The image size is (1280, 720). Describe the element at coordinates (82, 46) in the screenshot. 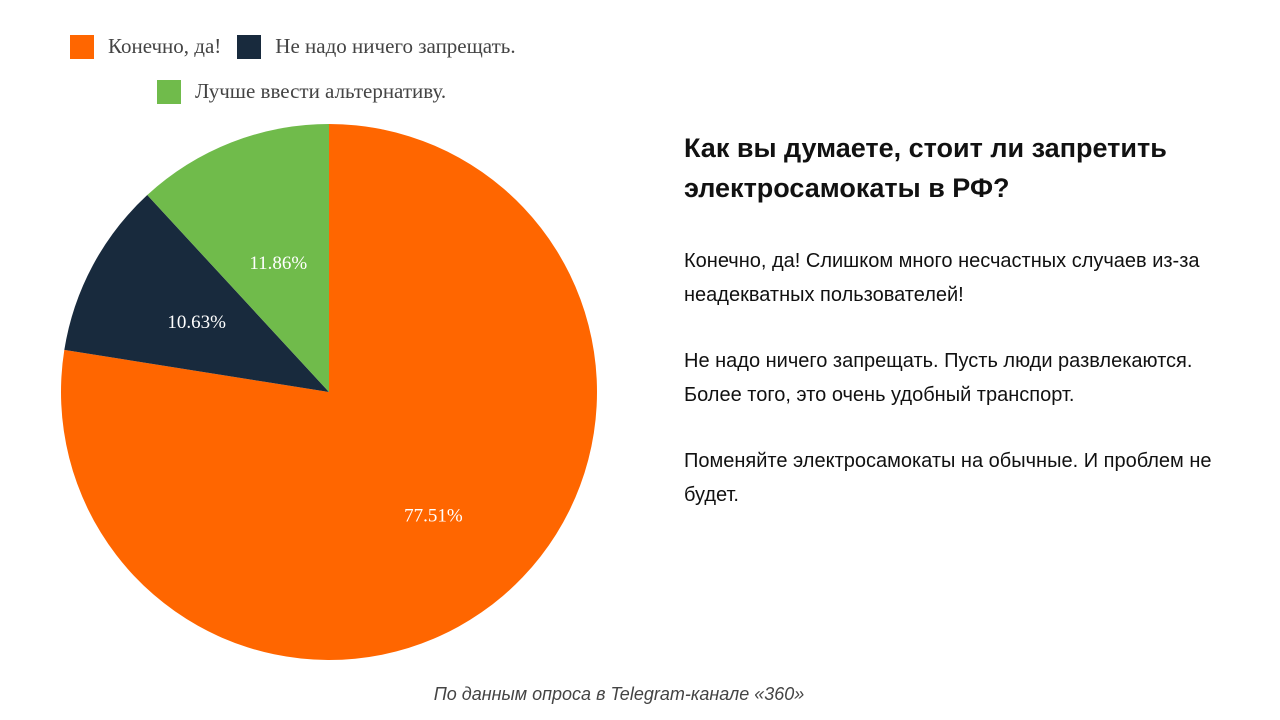

I see `legend-swatch-yes` at that location.